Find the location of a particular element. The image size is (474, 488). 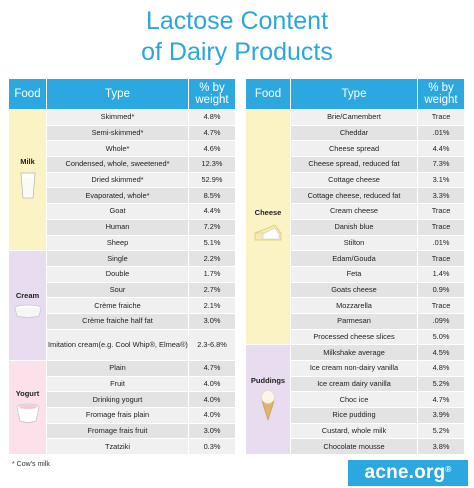

dairy-type: Choc ice is located at coordinates (354, 400).